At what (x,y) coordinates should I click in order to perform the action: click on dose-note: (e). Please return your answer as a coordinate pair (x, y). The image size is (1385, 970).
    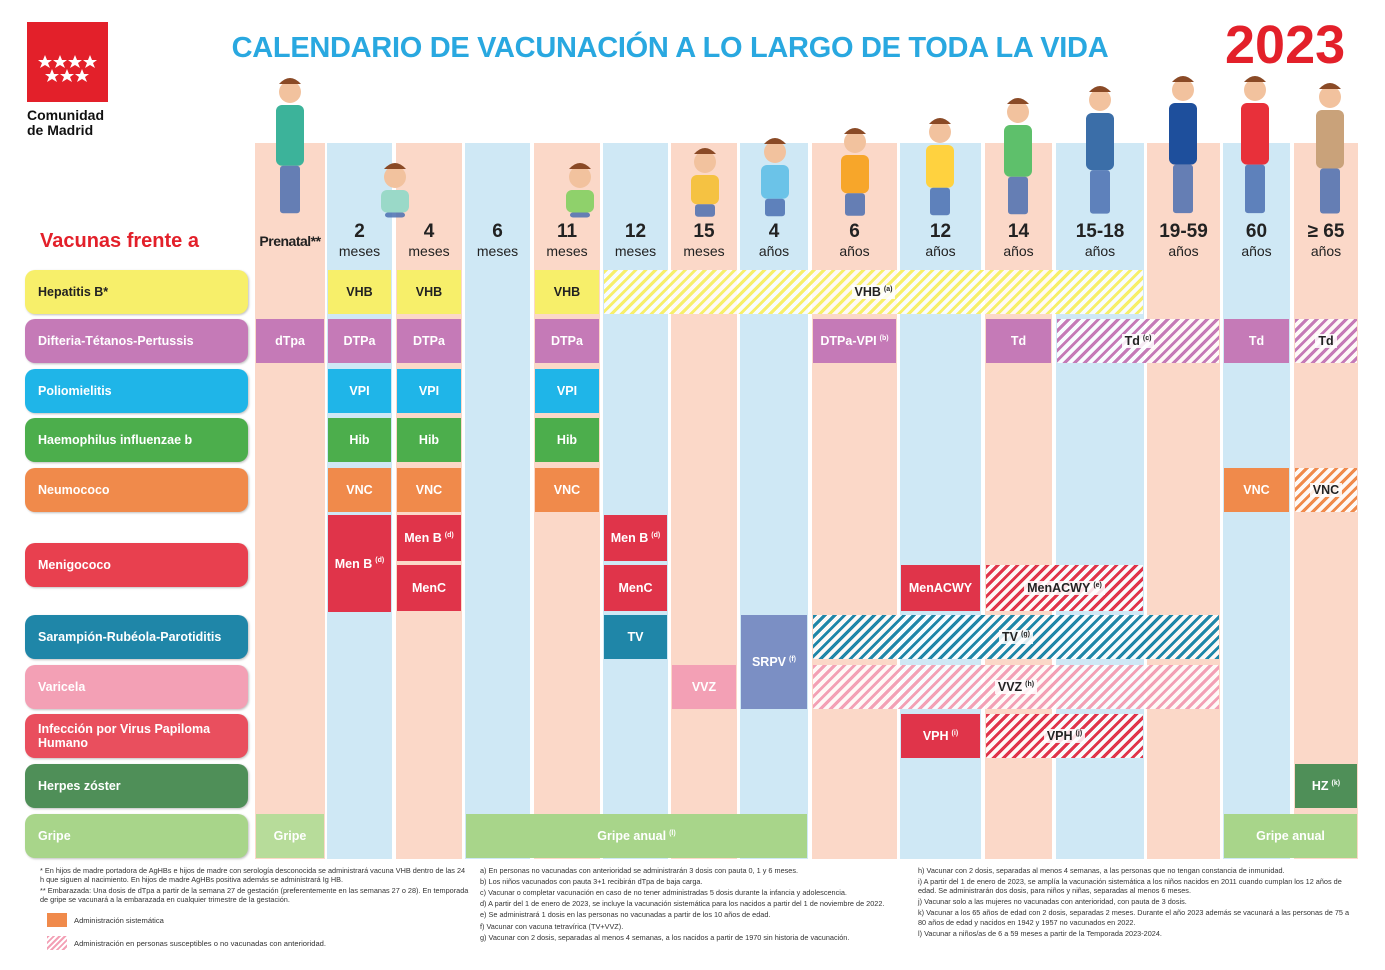
    Looking at the image, I should click on (1097, 585).